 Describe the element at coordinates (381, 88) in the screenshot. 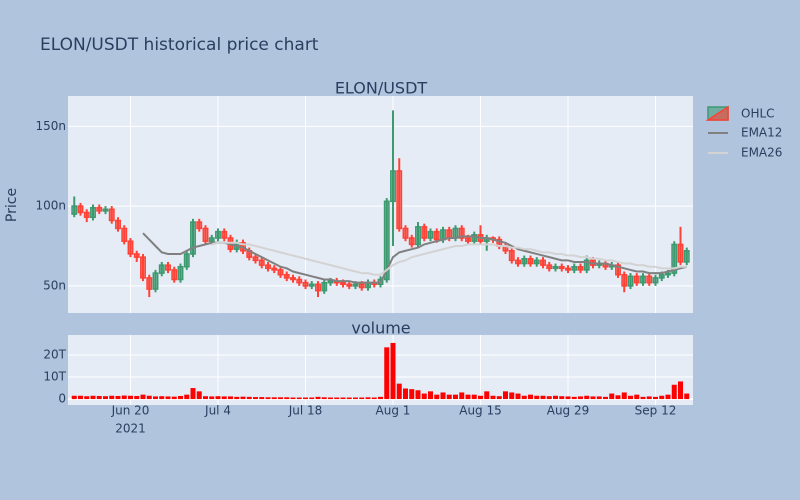

I see `subplot-title: ELON/USDT` at that location.